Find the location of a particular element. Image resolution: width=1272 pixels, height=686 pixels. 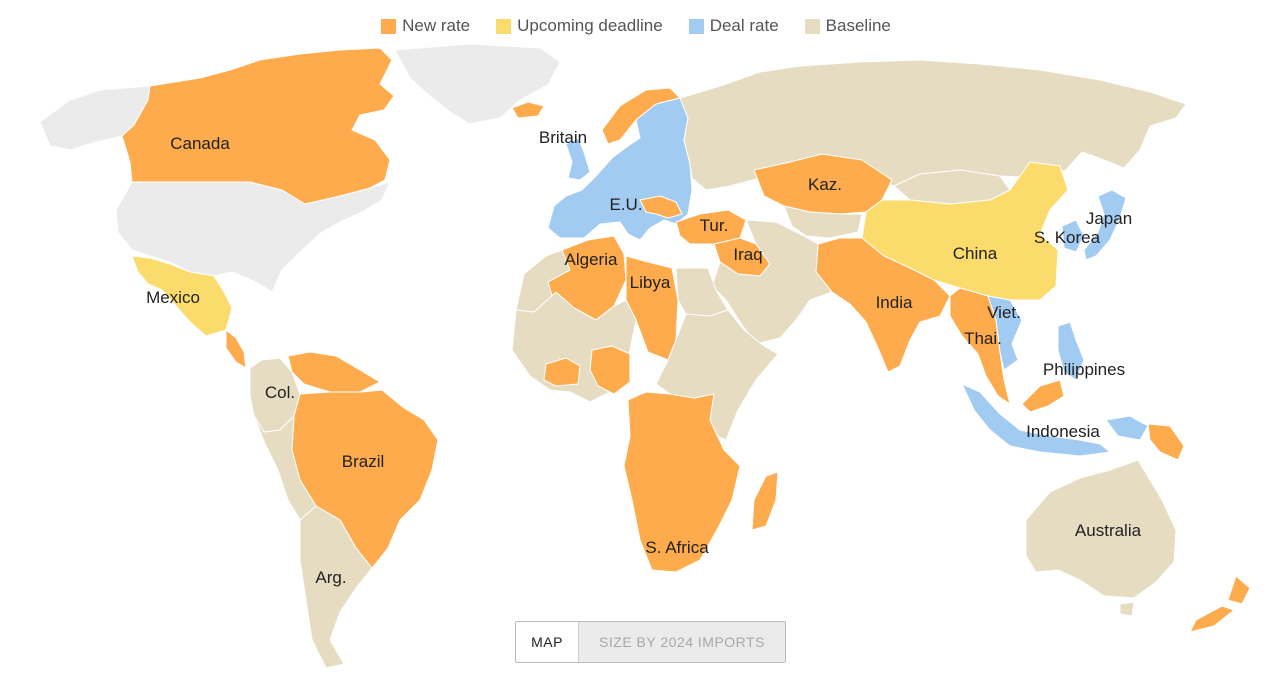

legend-swatch-baseline is located at coordinates (812, 26).